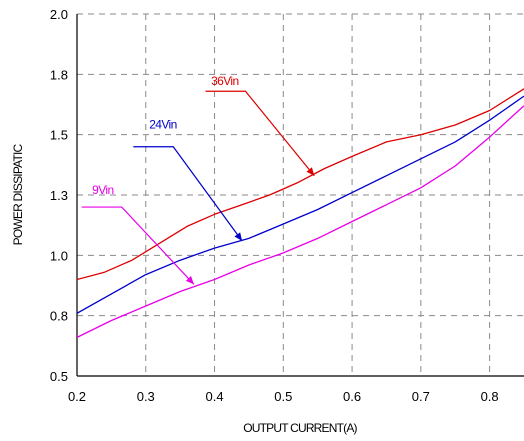 The width and height of the screenshot is (524, 441). I want to click on series-label-9vin: 9Vin, so click(102, 190).